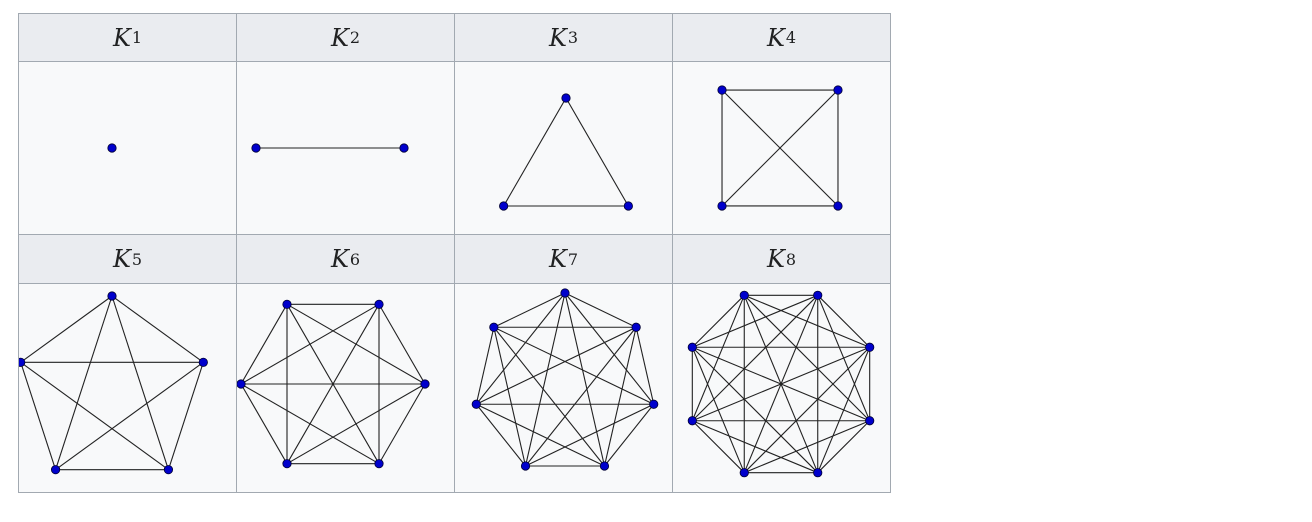 This screenshot has height=522, width=1312. I want to click on graph-cell-k3, so click(564, 148).